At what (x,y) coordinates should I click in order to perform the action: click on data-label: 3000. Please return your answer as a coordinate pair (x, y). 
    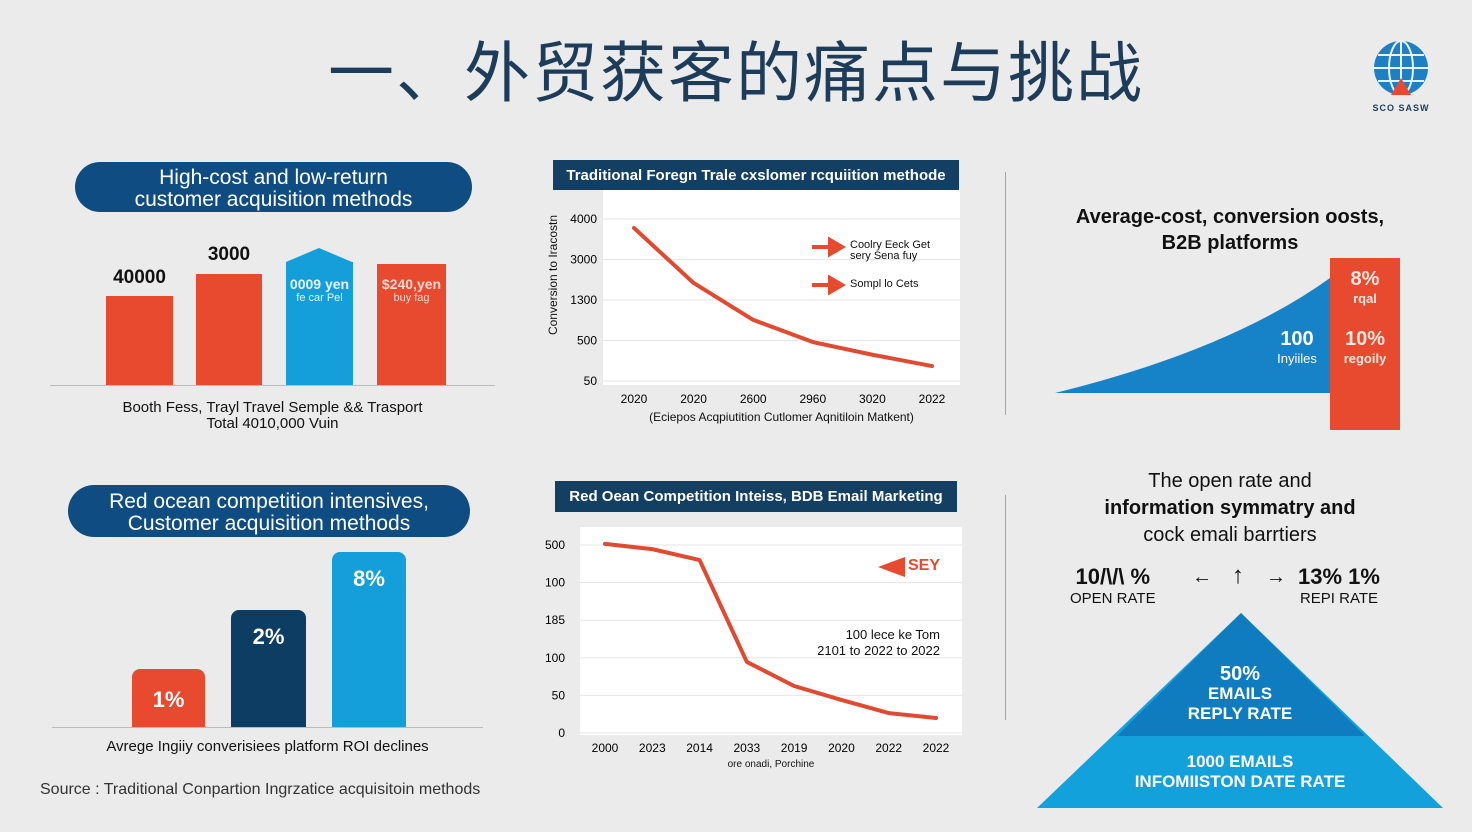
    Looking at the image, I should click on (229, 254).